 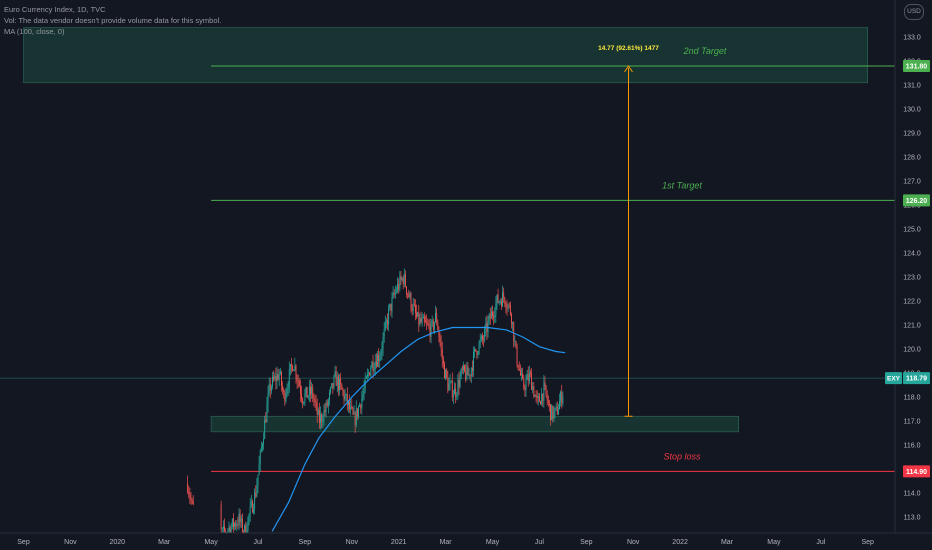 I want to click on time-tick-17: Jul, so click(x=820, y=542).